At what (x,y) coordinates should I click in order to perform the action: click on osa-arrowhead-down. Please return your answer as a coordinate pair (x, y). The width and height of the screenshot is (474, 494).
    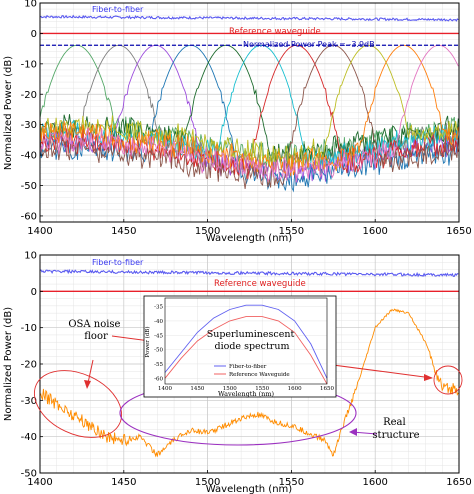
    Looking at the image, I should click on (87, 384).